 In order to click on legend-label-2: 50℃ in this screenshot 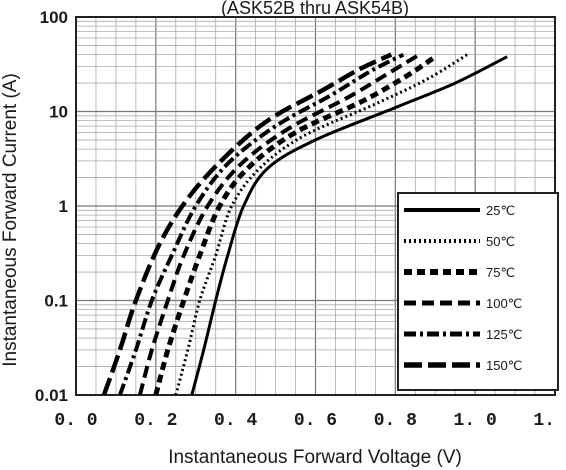, I will do `click(500, 241)`.